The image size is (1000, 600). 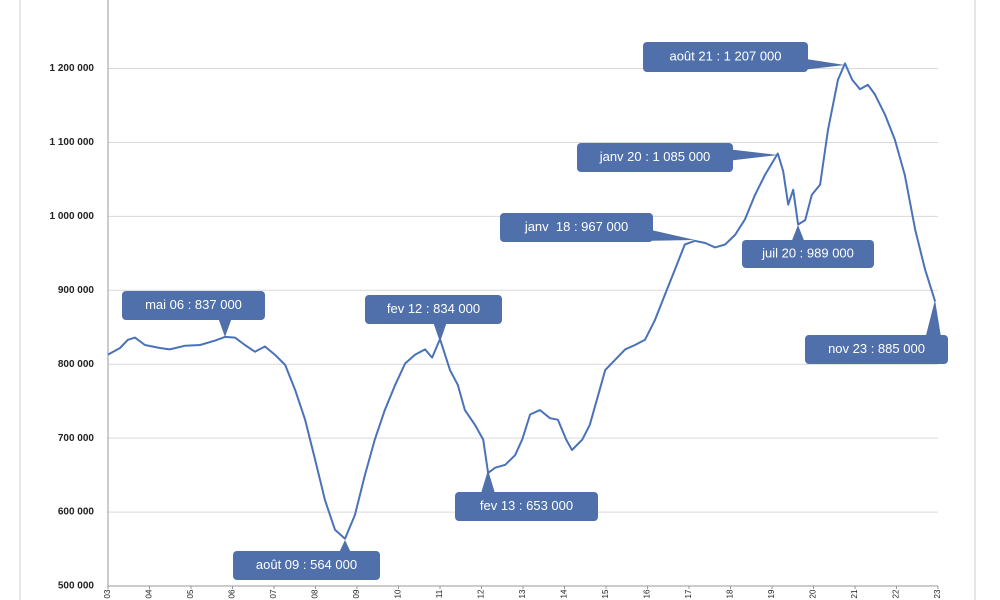 I want to click on x-tick-label: 04, so click(x=149, y=593).